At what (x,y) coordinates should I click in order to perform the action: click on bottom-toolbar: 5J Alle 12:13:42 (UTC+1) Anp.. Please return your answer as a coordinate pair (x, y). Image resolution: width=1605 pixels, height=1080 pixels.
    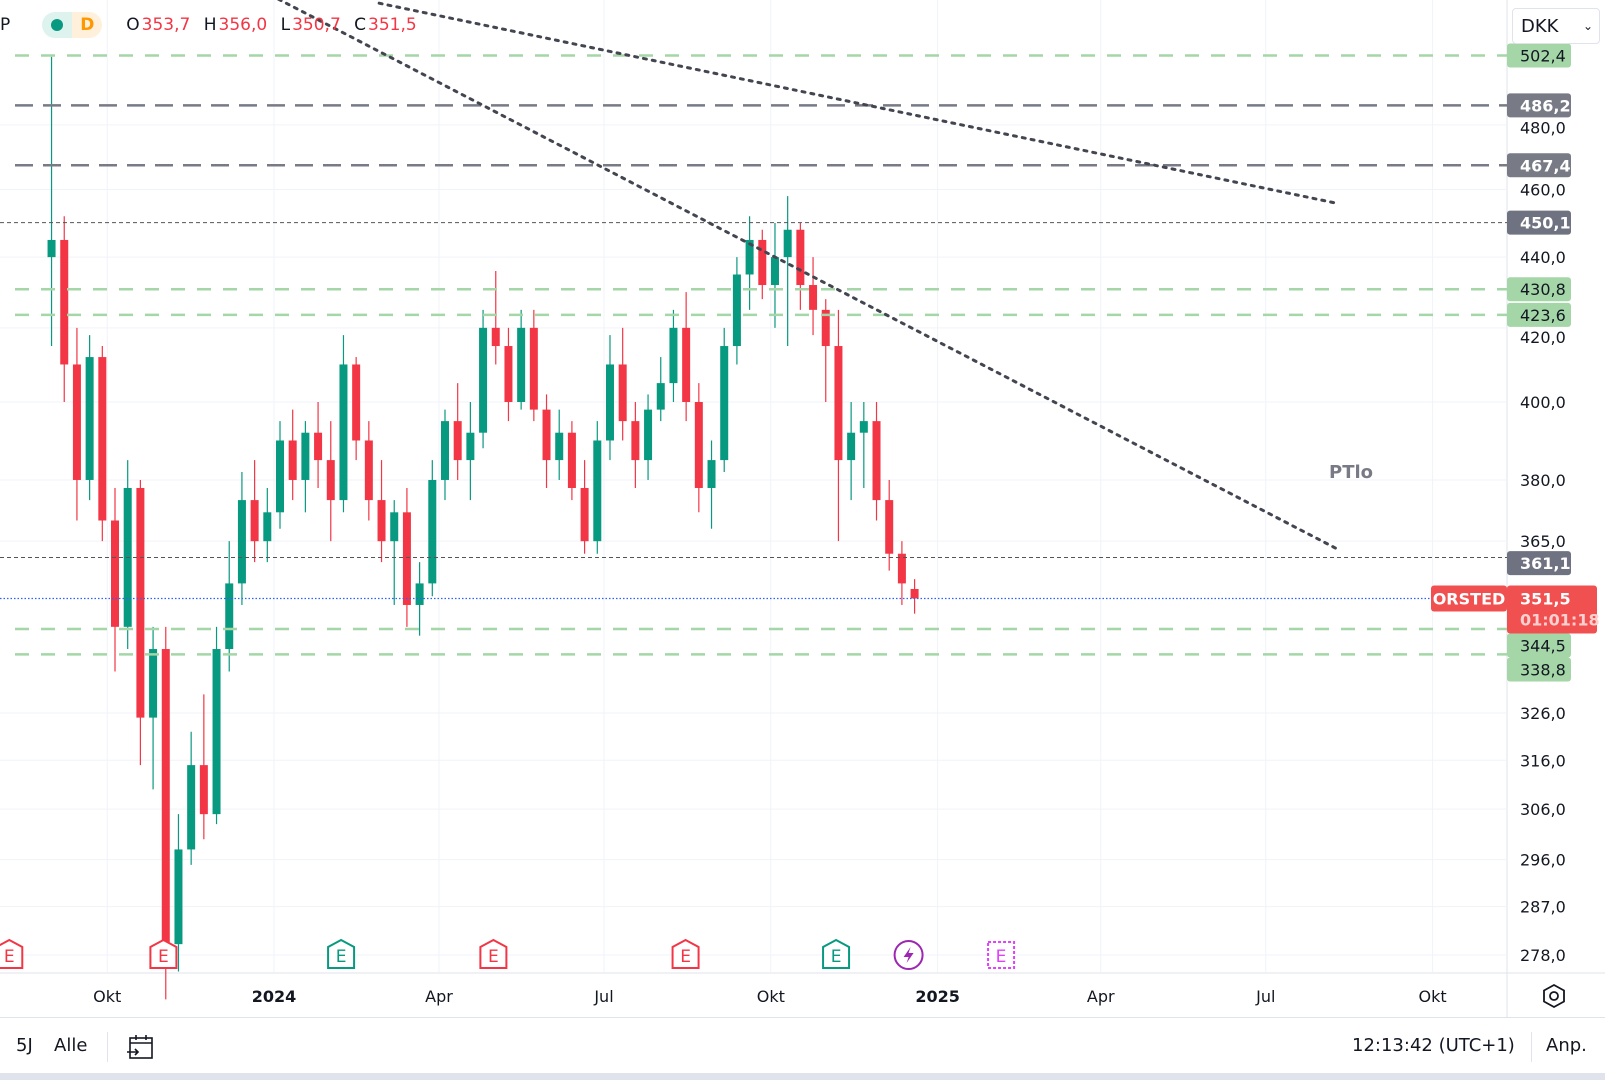
    Looking at the image, I should click on (802, 1045).